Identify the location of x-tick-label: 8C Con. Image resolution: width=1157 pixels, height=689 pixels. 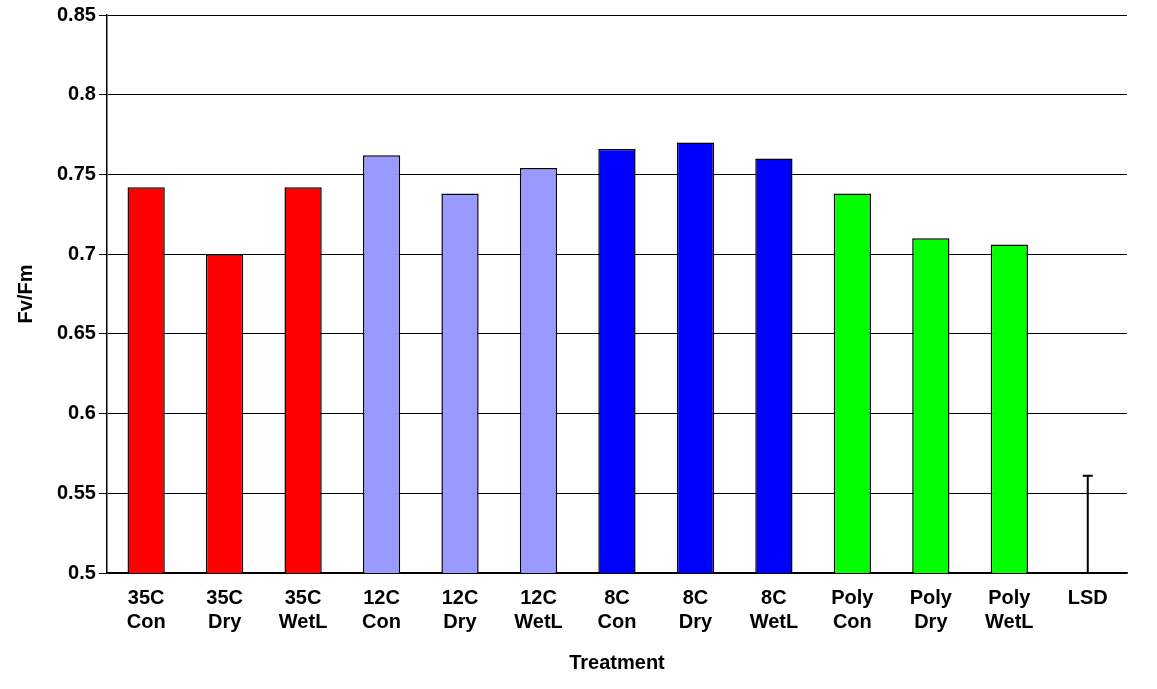
(617, 608).